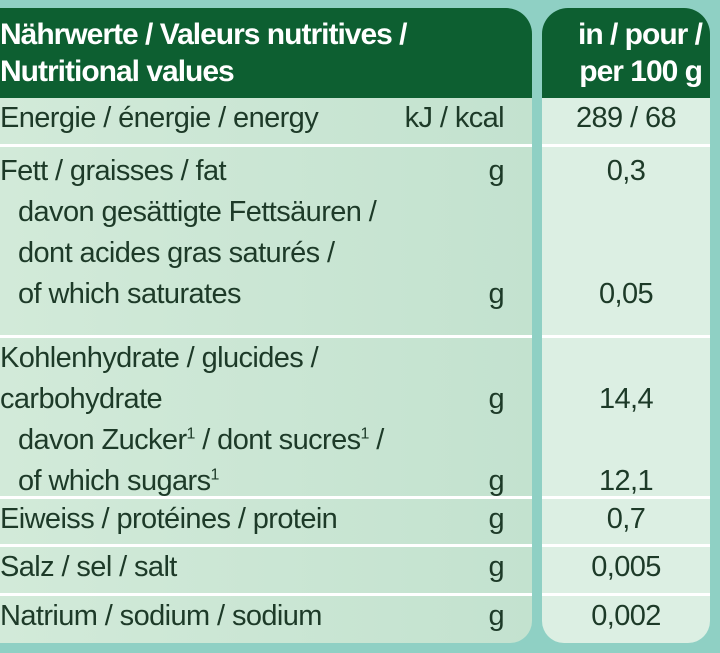 This screenshot has width=720, height=653. What do you see at coordinates (266, 571) in the screenshot?
I see `row-salt: Salz / sel / salt g` at bounding box center [266, 571].